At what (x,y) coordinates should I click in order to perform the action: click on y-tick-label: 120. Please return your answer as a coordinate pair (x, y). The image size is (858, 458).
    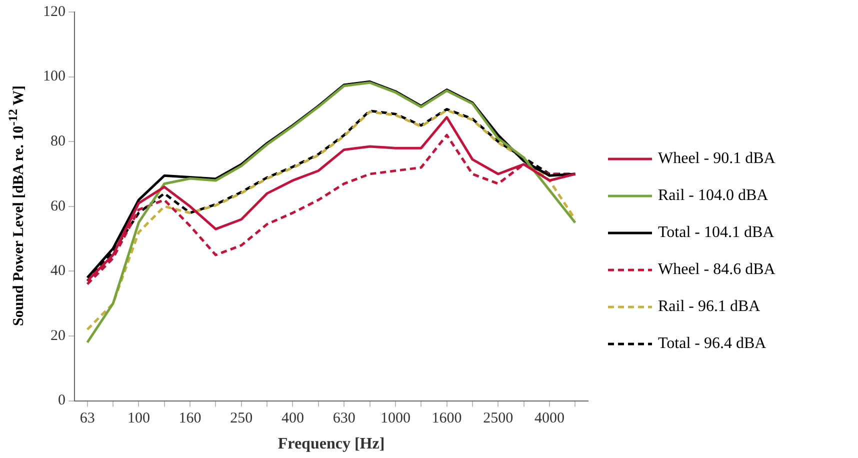
    Looking at the image, I should click on (54, 12).